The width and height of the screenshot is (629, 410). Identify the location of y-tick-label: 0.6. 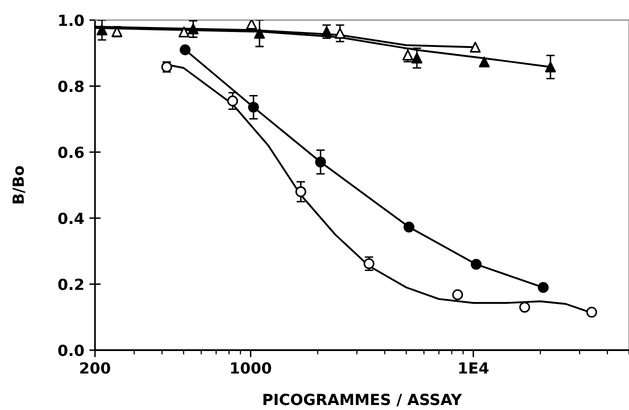
(71, 152).